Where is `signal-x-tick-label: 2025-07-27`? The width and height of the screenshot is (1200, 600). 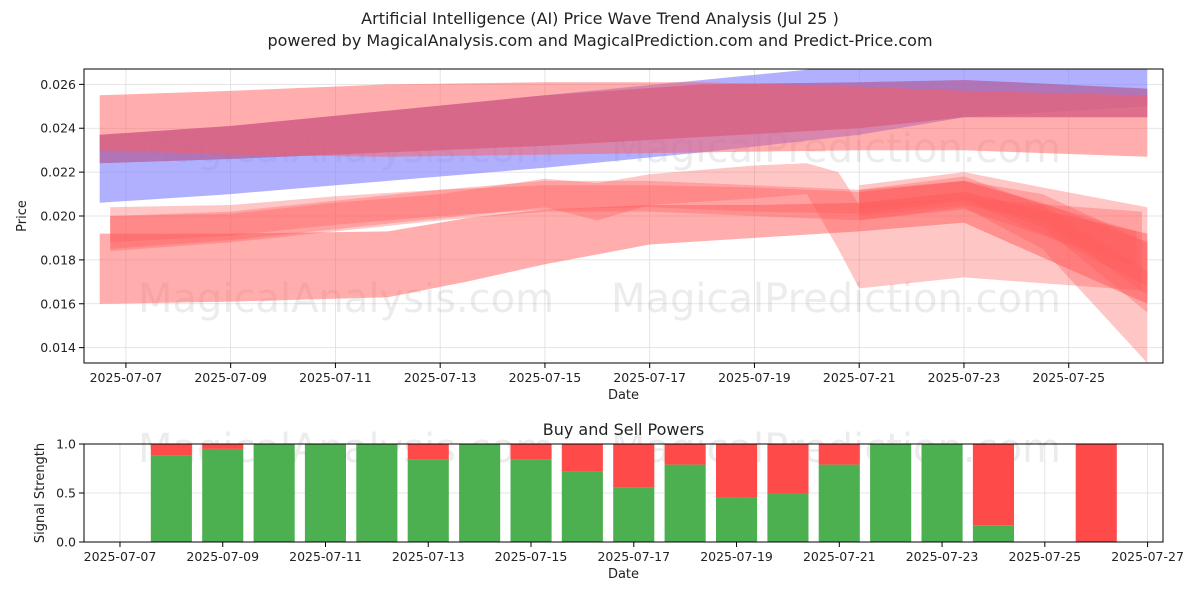
signal-x-tick-label: 2025-07-27 is located at coordinates (1147, 556).